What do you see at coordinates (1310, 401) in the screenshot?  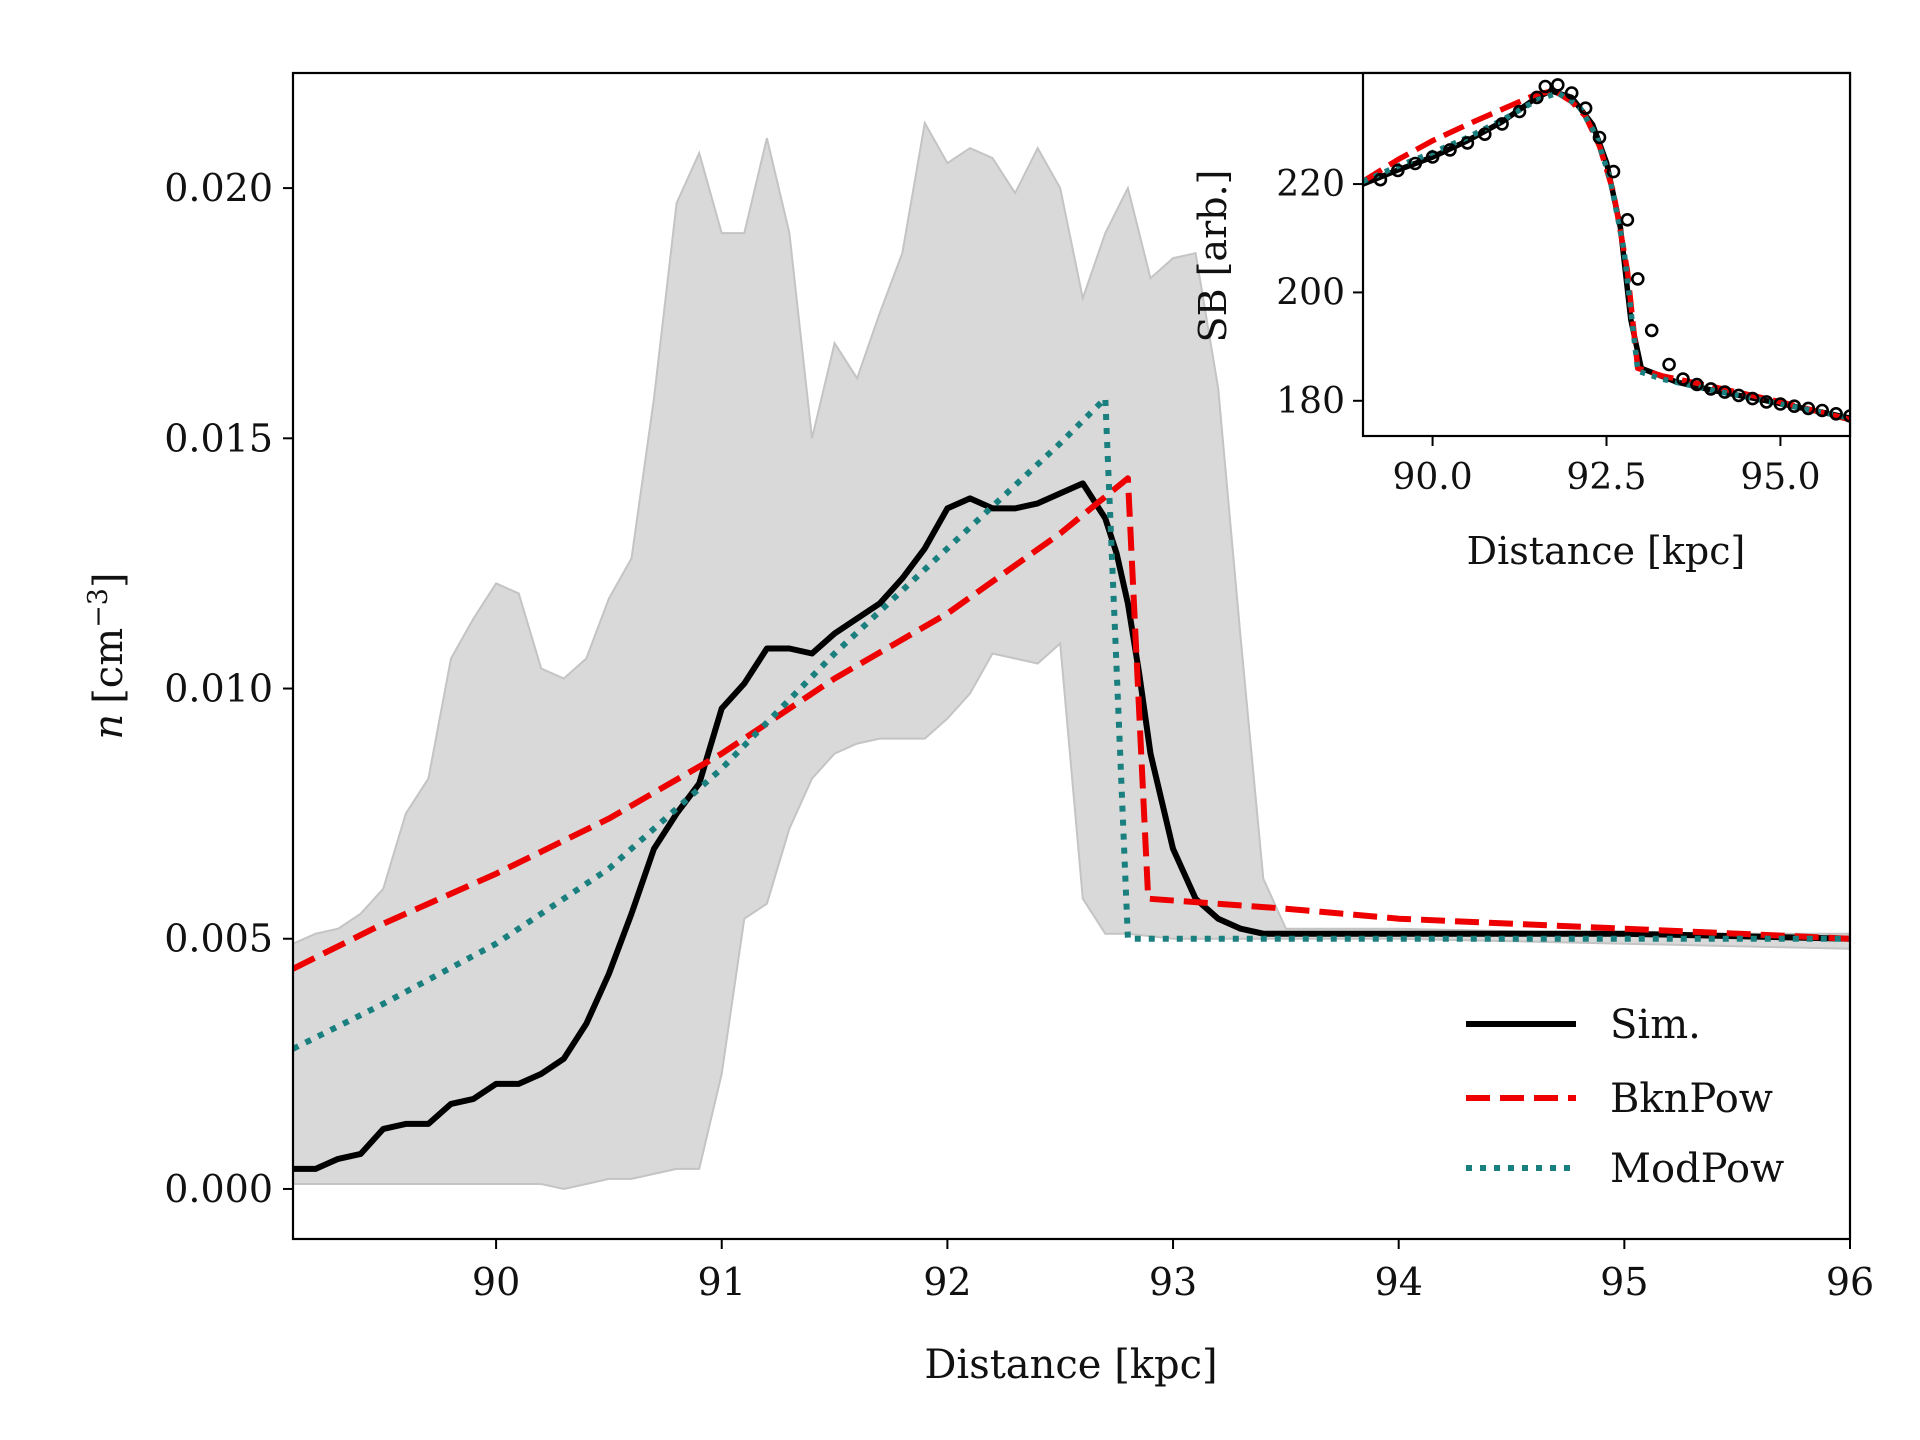 I see `inset-y-tick-label: 180` at bounding box center [1310, 401].